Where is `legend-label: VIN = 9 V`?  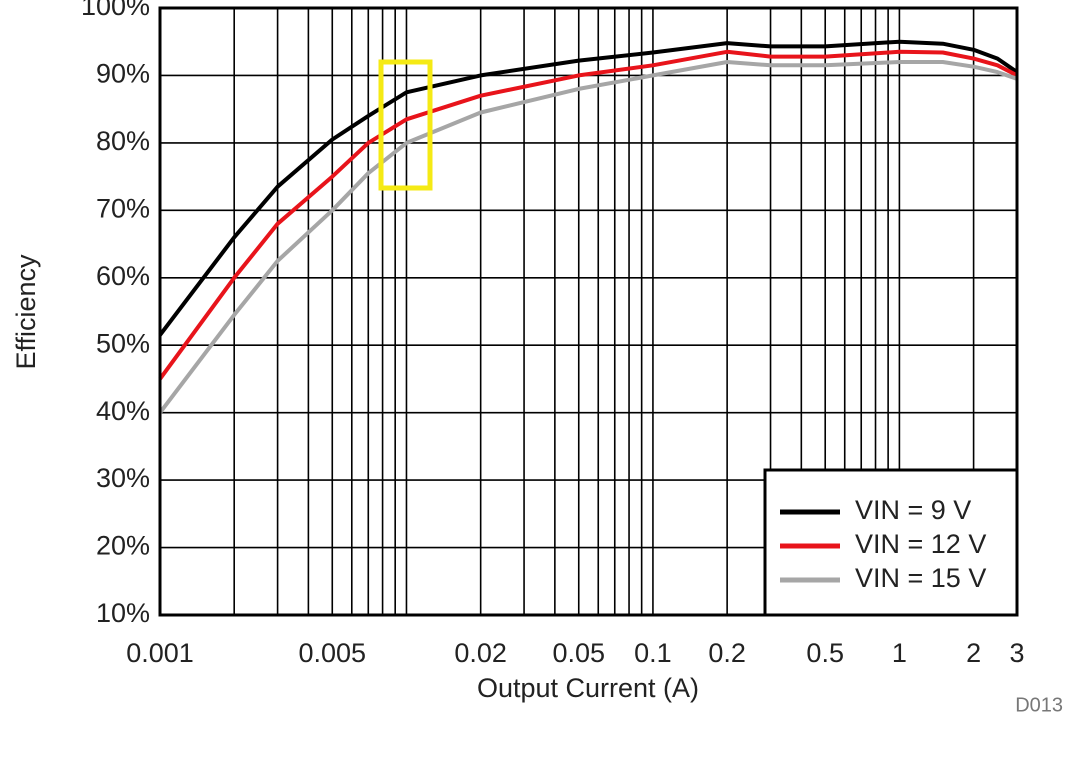 legend-label: VIN = 9 V is located at coordinates (913, 510).